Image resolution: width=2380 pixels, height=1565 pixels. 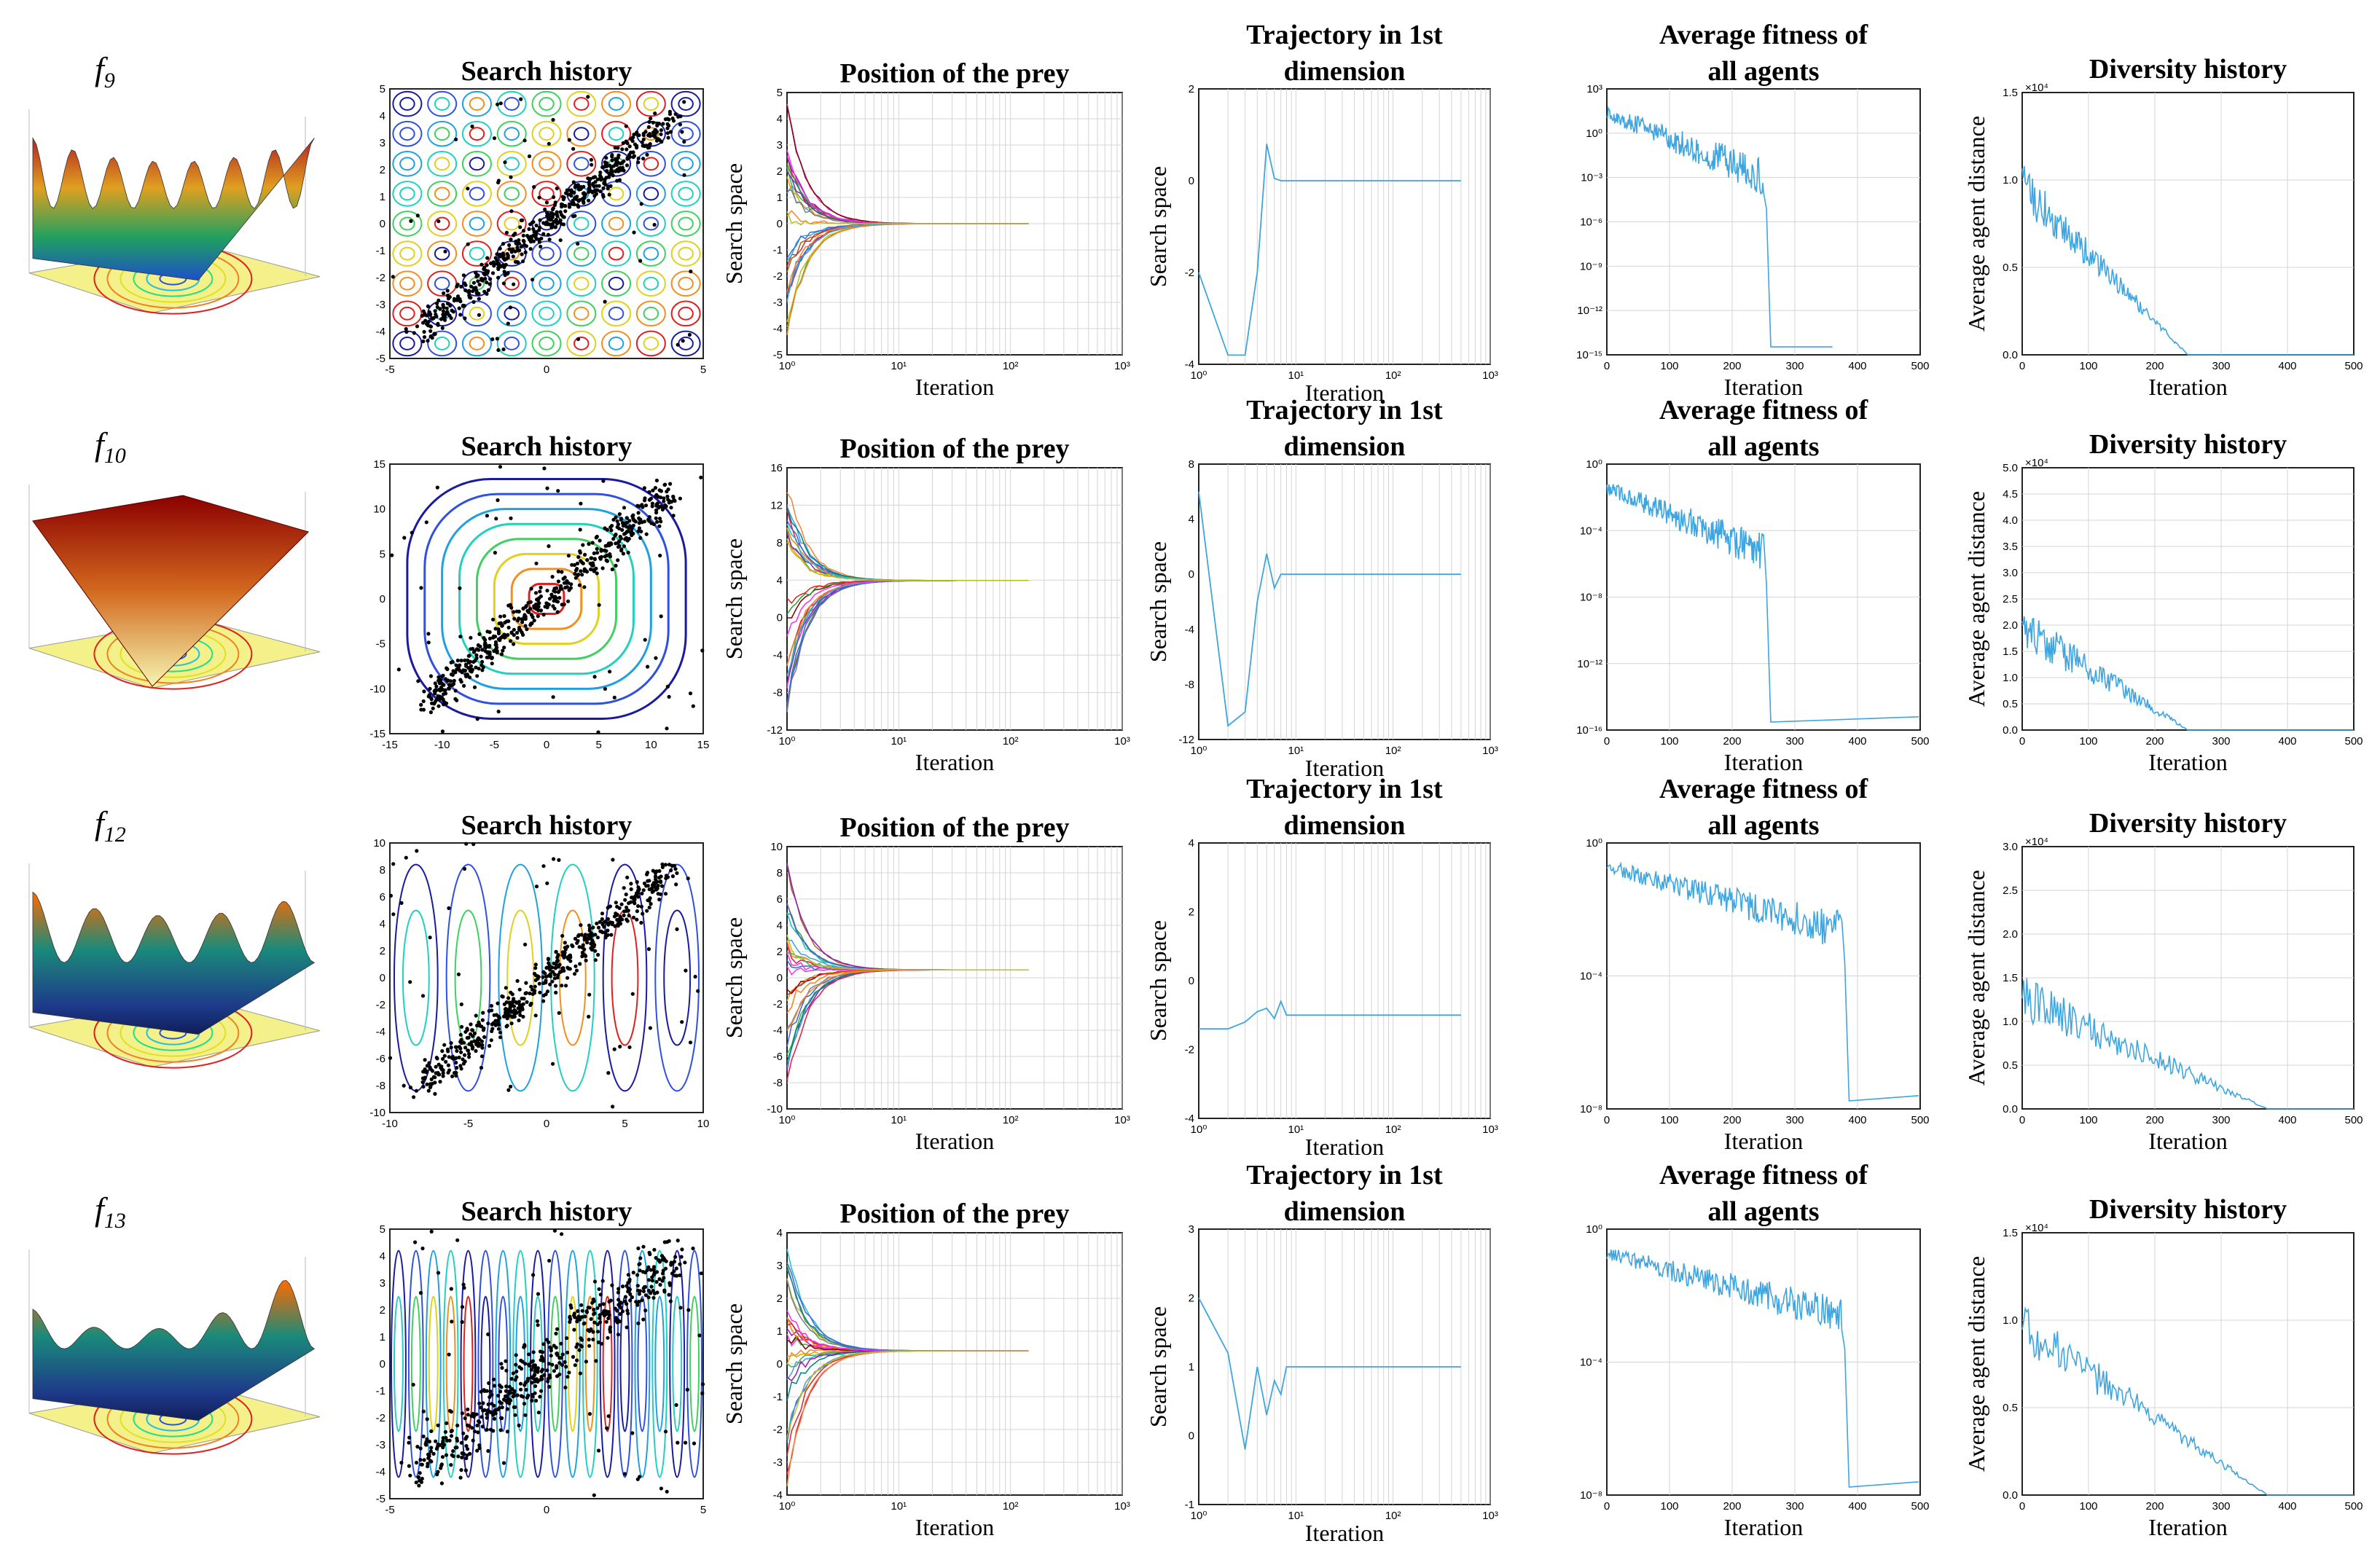 I want to click on position-y-tick: 0, so click(x=780, y=1364).